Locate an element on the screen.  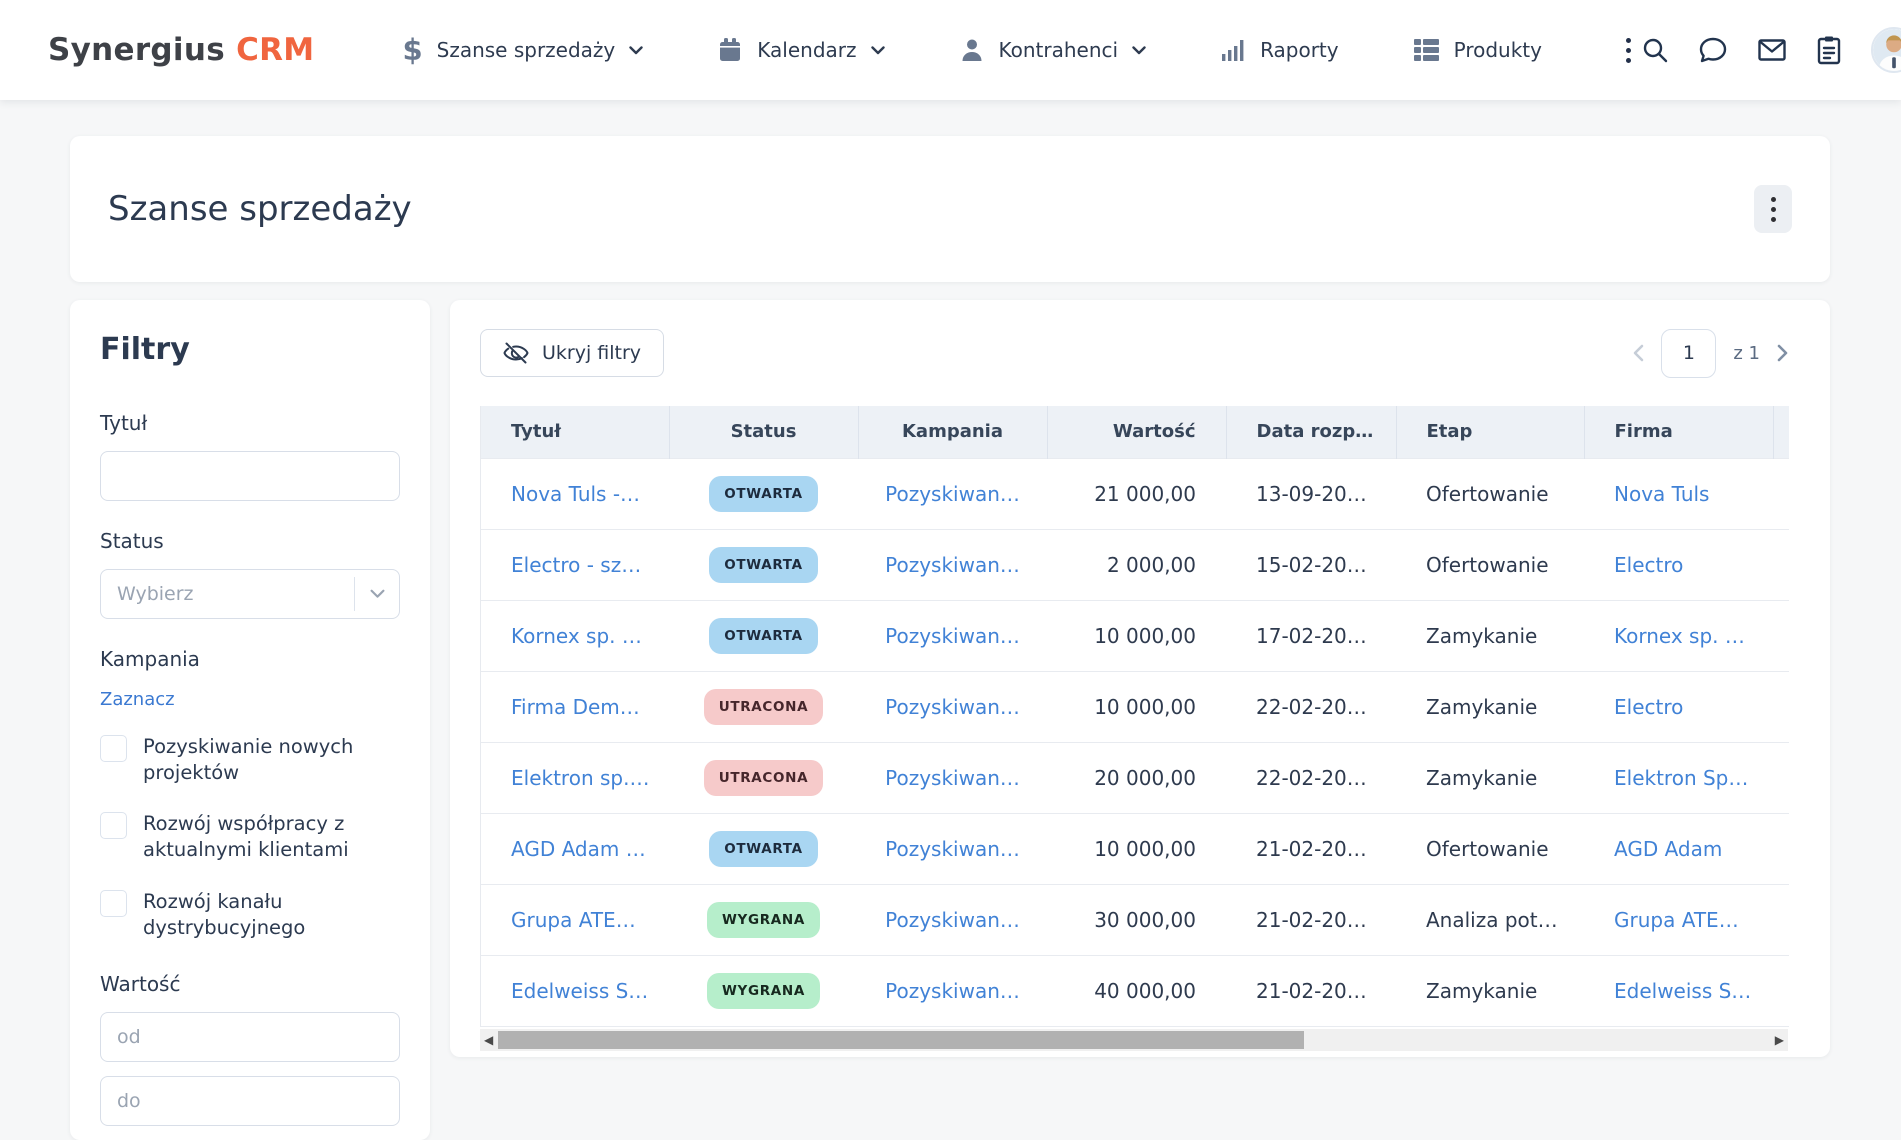
clipboard-icon is located at coordinates (1829, 50).